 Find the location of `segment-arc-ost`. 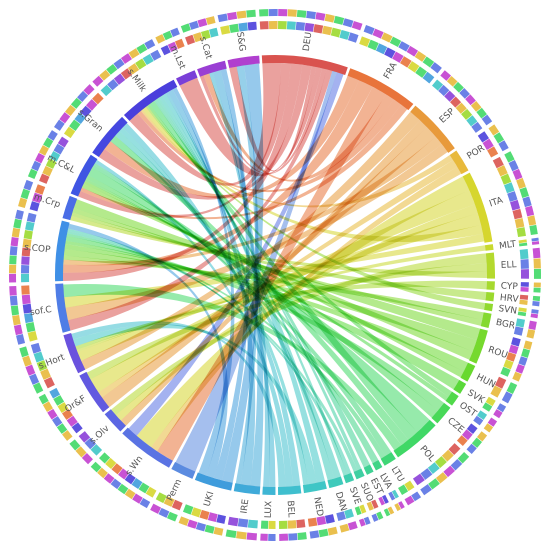

segment-arc-ost is located at coordinates (452, 398).